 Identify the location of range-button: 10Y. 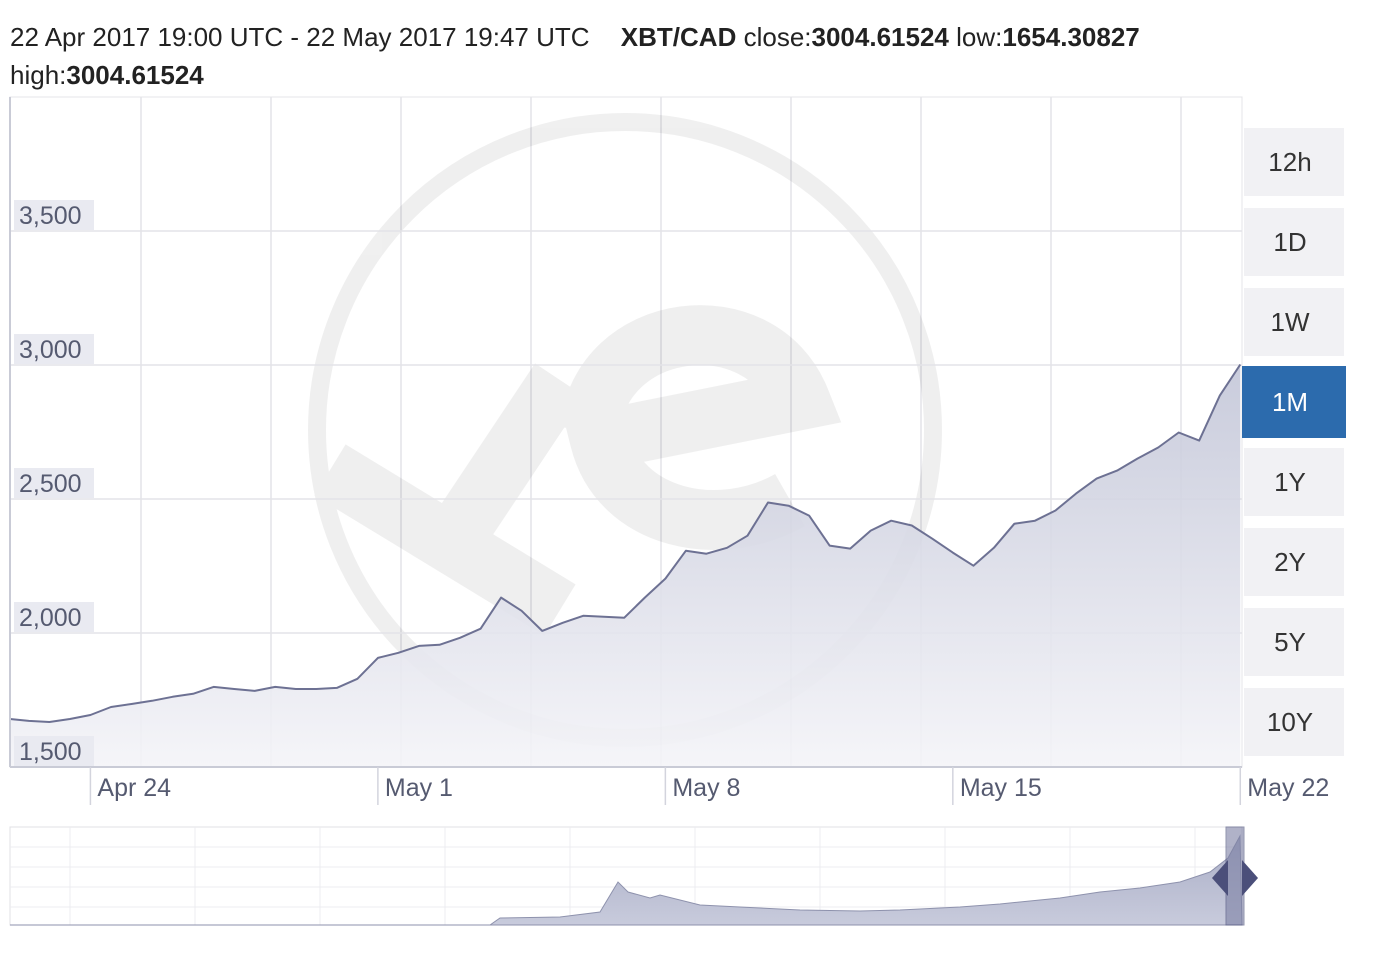
(1294, 722).